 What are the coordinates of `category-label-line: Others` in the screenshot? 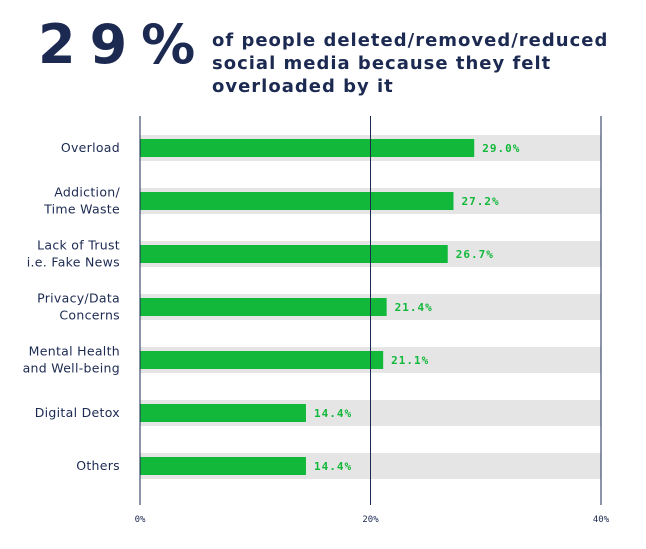 It's located at (98, 465).